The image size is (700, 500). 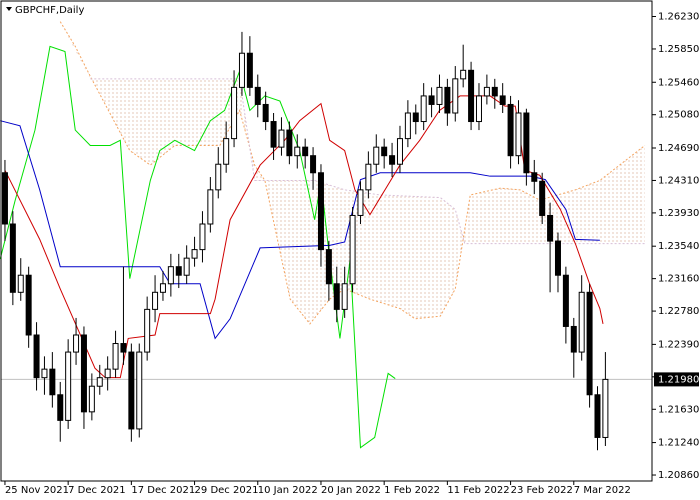 What do you see at coordinates (678, 180) in the screenshot?
I see `y-tick-label: 1.24310` at bounding box center [678, 180].